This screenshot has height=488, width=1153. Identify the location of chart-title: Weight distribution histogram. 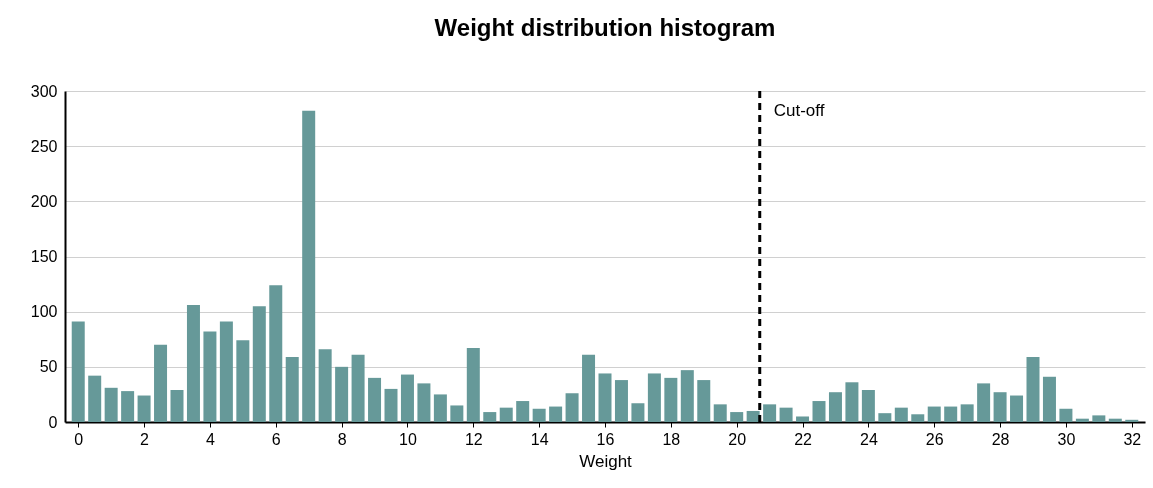
(605, 27).